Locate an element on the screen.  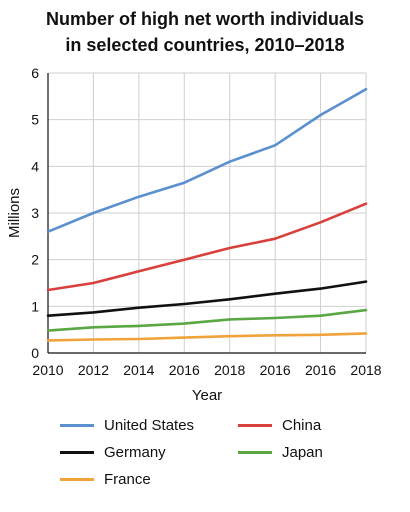
x-tick-label: 2010 is located at coordinates (47, 370).